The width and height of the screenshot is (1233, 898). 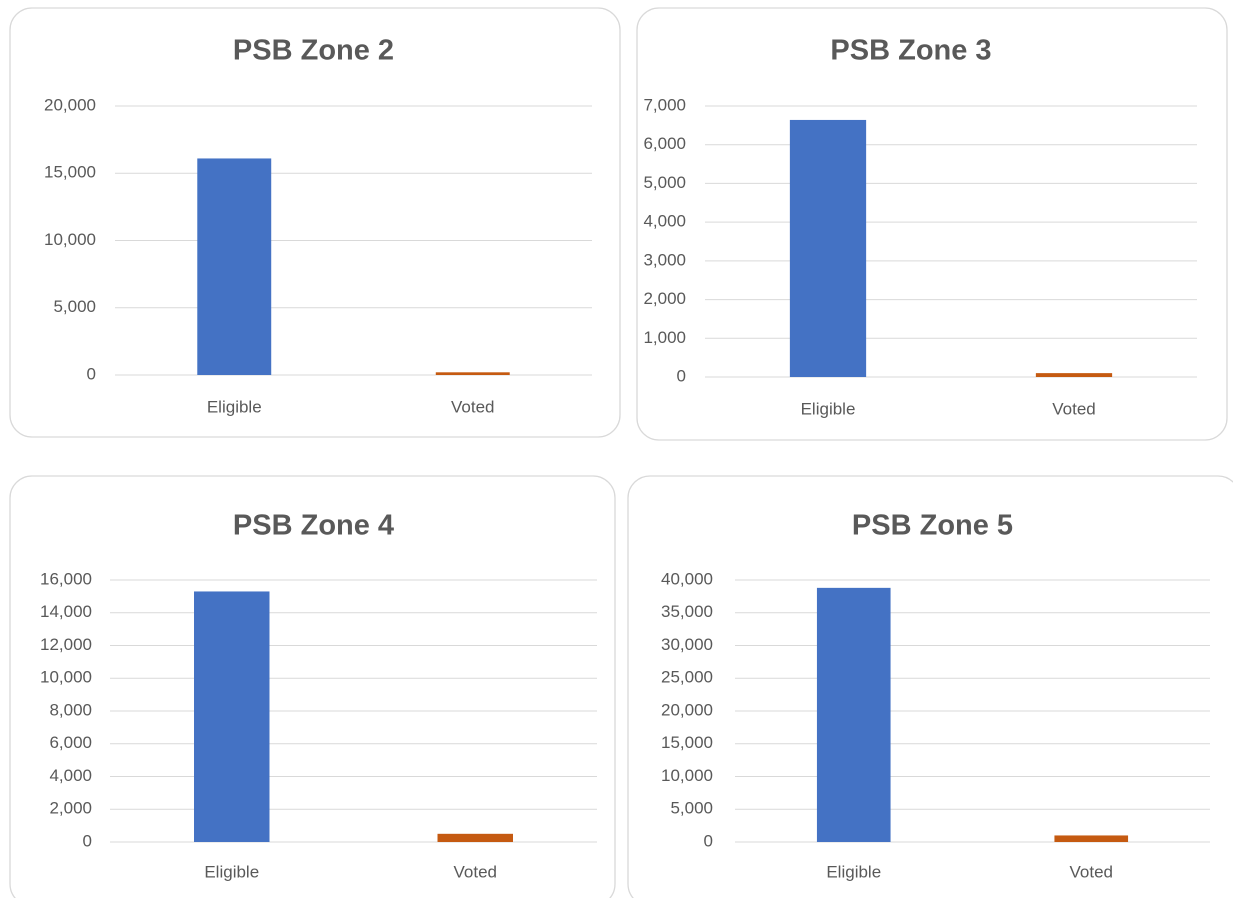 I want to click on y-tick-label: 3,000, so click(x=664, y=259).